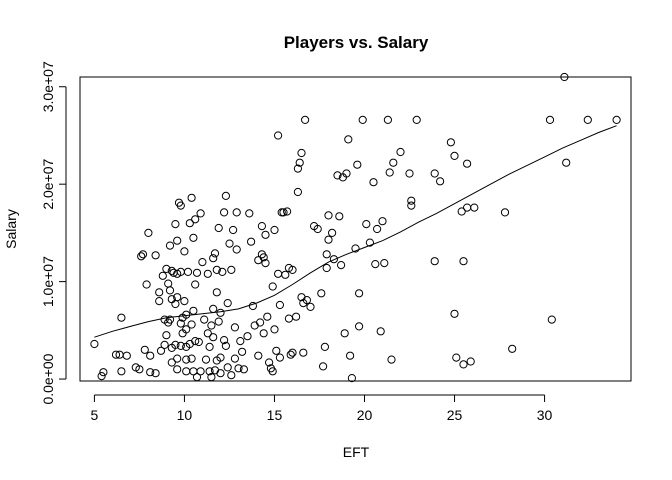 The image size is (672, 480). What do you see at coordinates (48, 183) in the screenshot?
I see `y-tick-label: 2.0e+07` at bounding box center [48, 183].